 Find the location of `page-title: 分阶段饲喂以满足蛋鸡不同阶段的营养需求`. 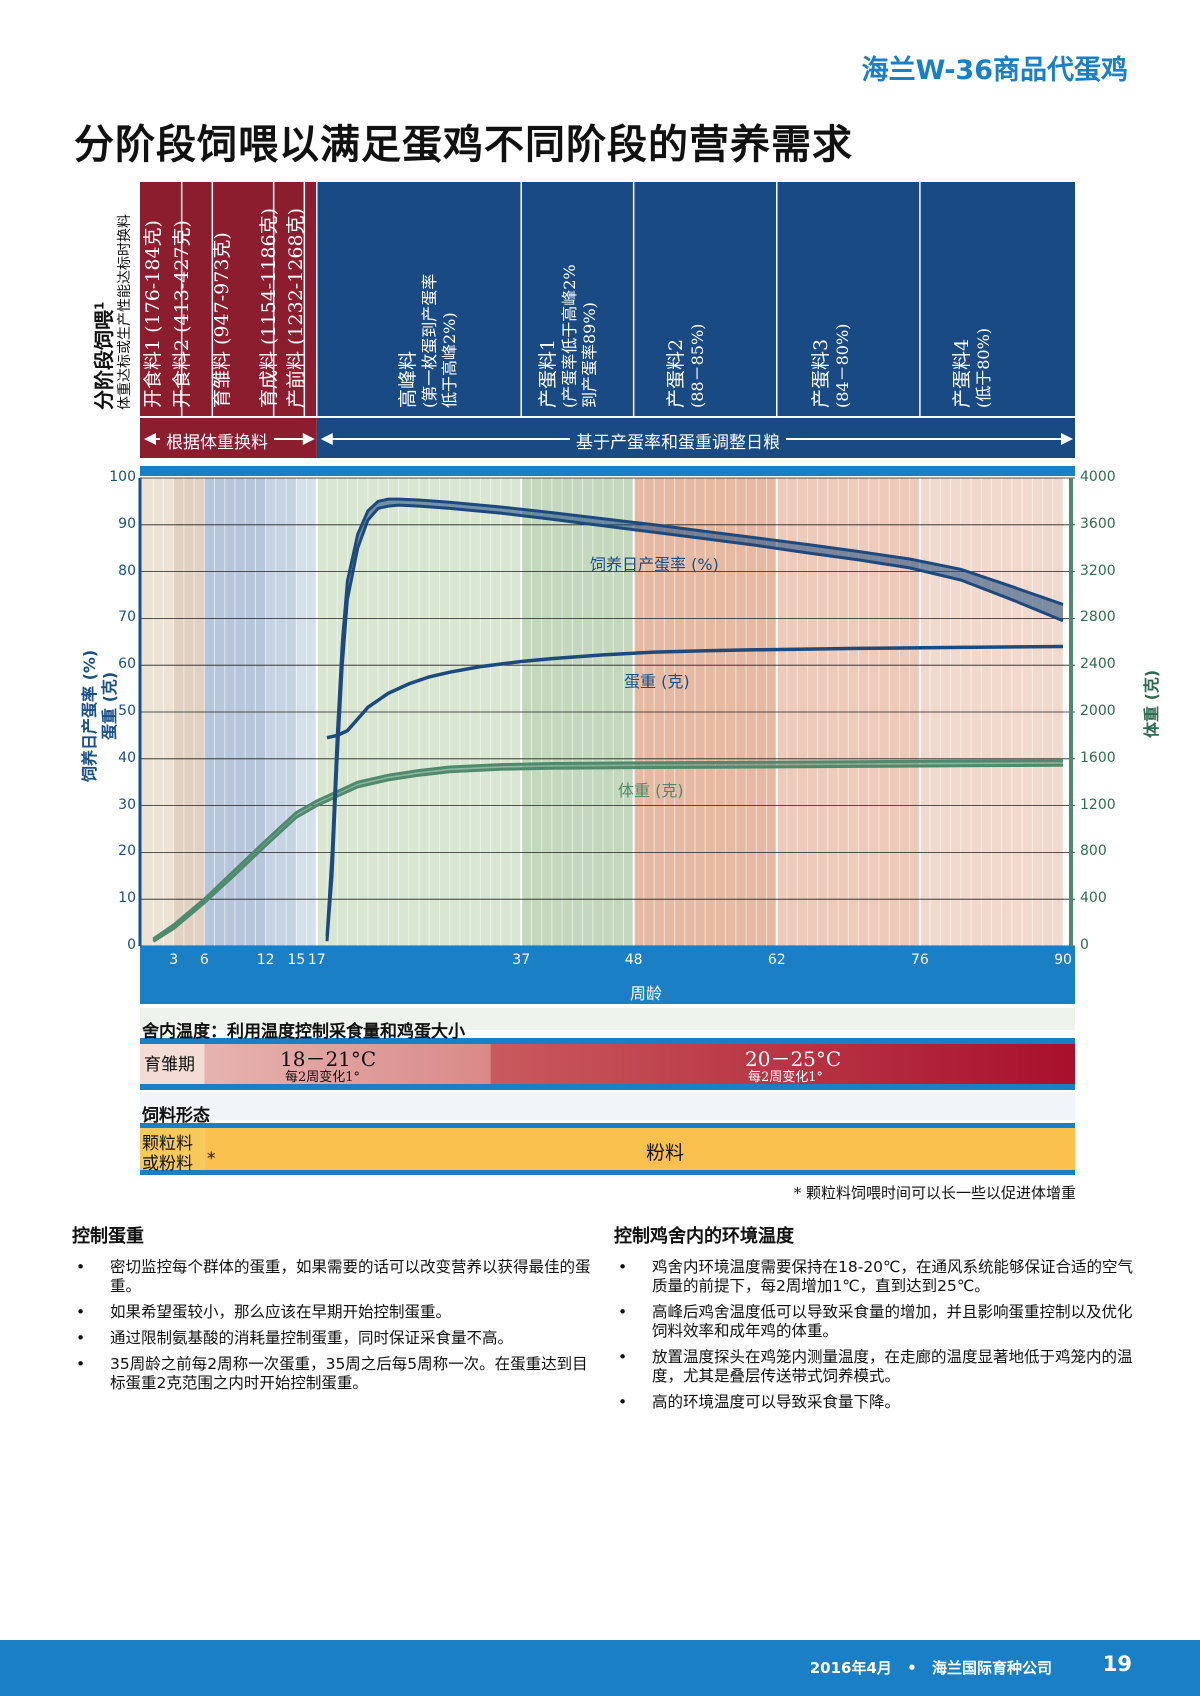

page-title: 分阶段饲喂以满足蛋鸡不同阶段的营养需求 is located at coordinates (463, 145).